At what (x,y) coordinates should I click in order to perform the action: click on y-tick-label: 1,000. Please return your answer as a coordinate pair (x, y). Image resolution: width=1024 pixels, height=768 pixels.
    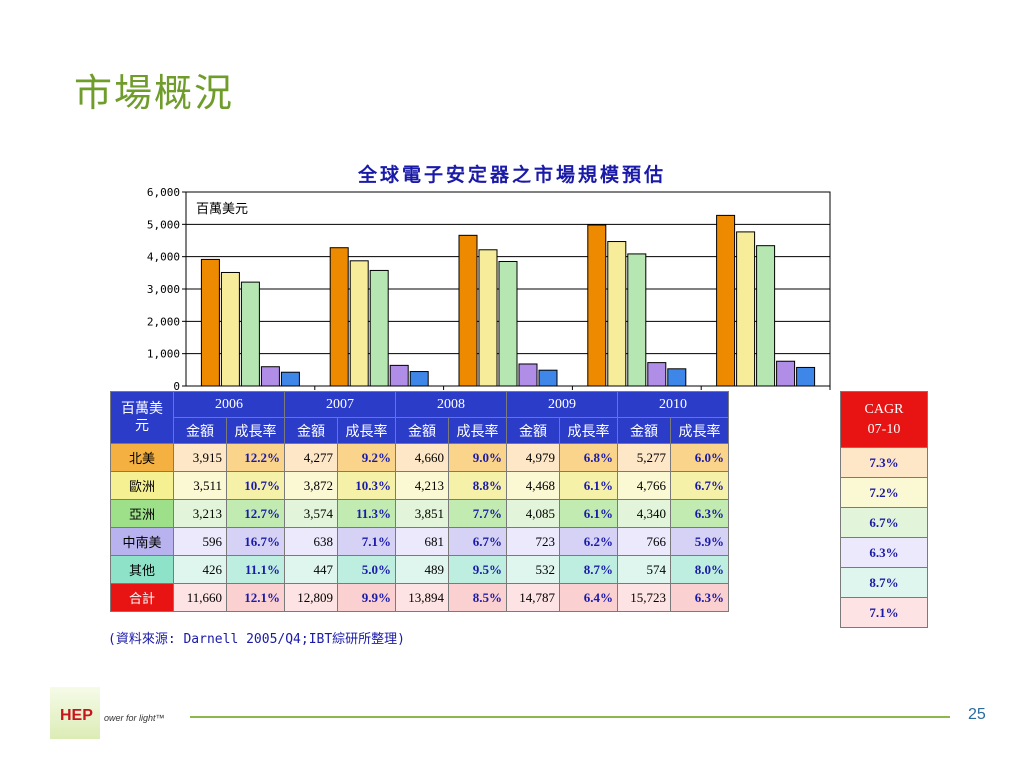
    Looking at the image, I should click on (163, 354).